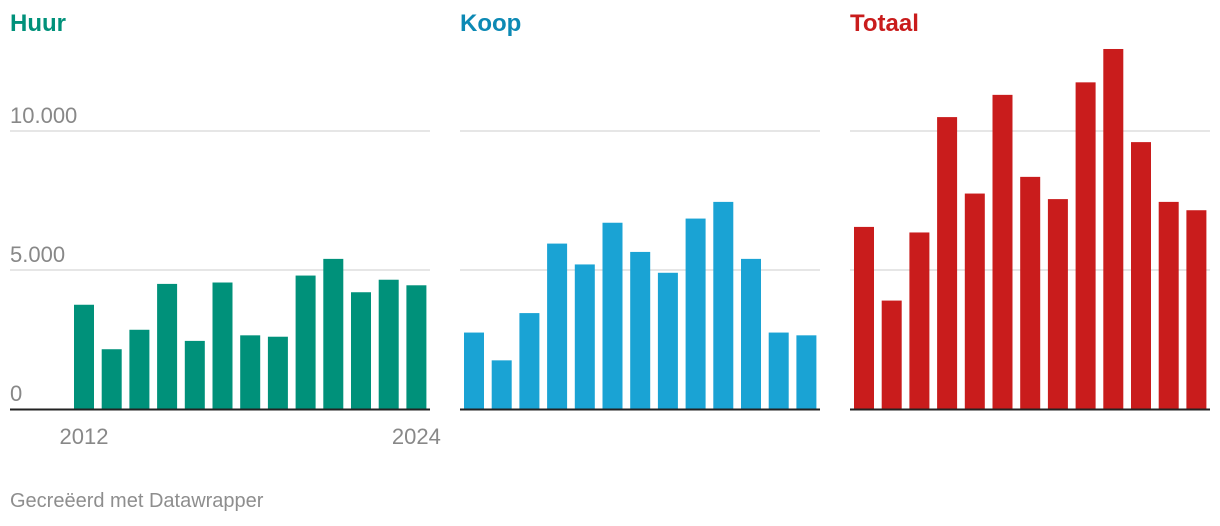 The image size is (1220, 526). I want to click on bar-koop-2023, so click(778, 370).